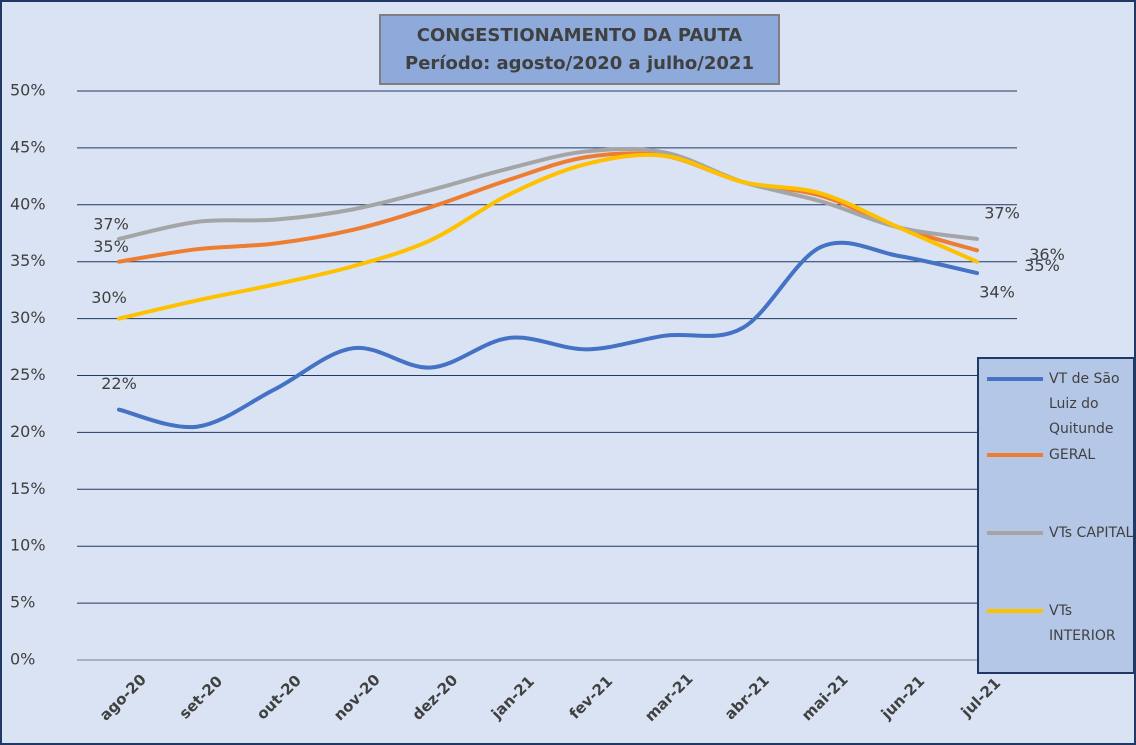 The height and width of the screenshot is (745, 1136). What do you see at coordinates (28, 545) in the screenshot?
I see `y-tick-label: 10%` at bounding box center [28, 545].